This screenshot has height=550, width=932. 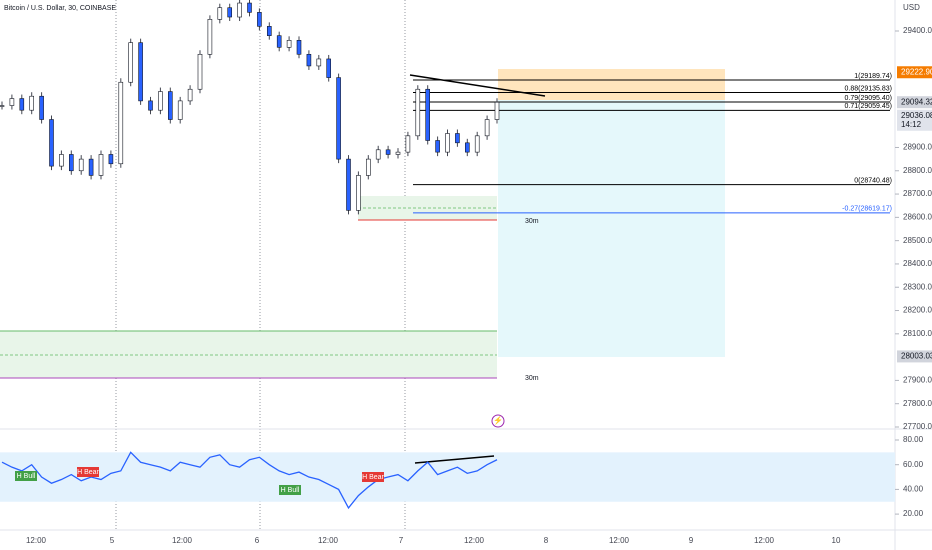 I want to click on price-tick-label: 28600.00, so click(x=917, y=216).